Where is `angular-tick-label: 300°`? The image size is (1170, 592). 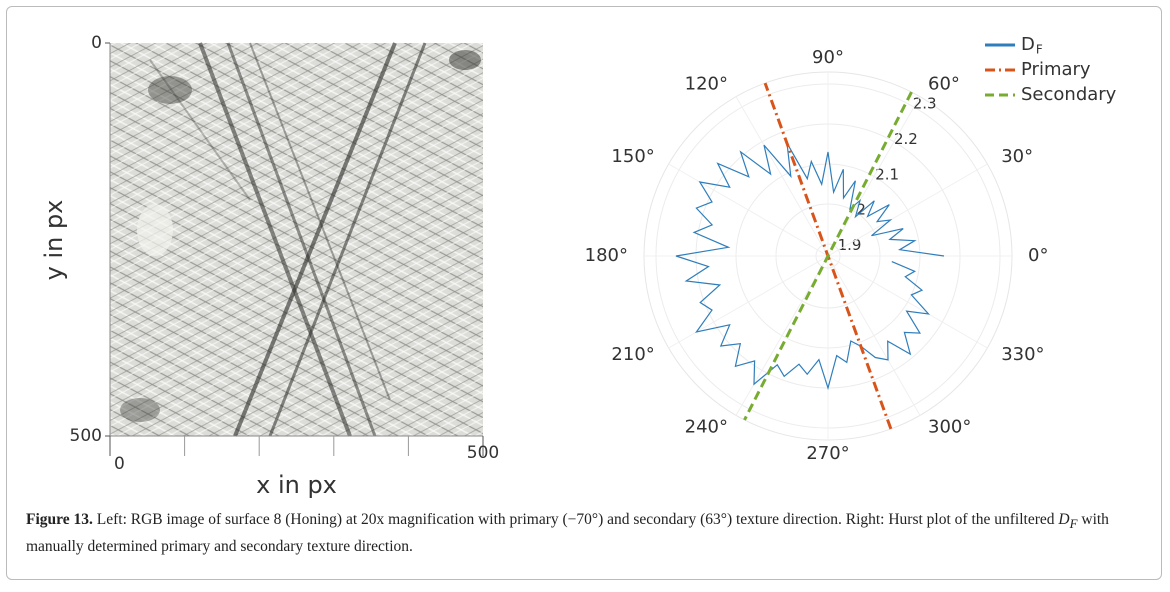 angular-tick-label: 300° is located at coordinates (949, 426).